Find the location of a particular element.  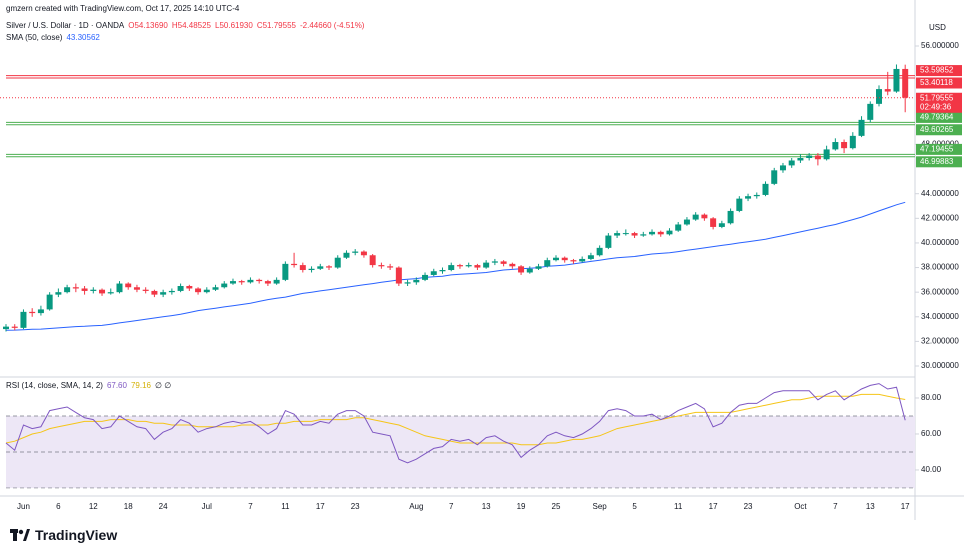

y-tick-label: 80.00 is located at coordinates (931, 397).